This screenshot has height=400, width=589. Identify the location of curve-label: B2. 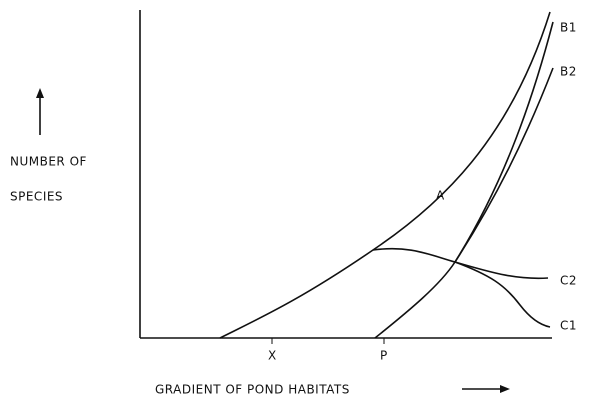
(568, 72).